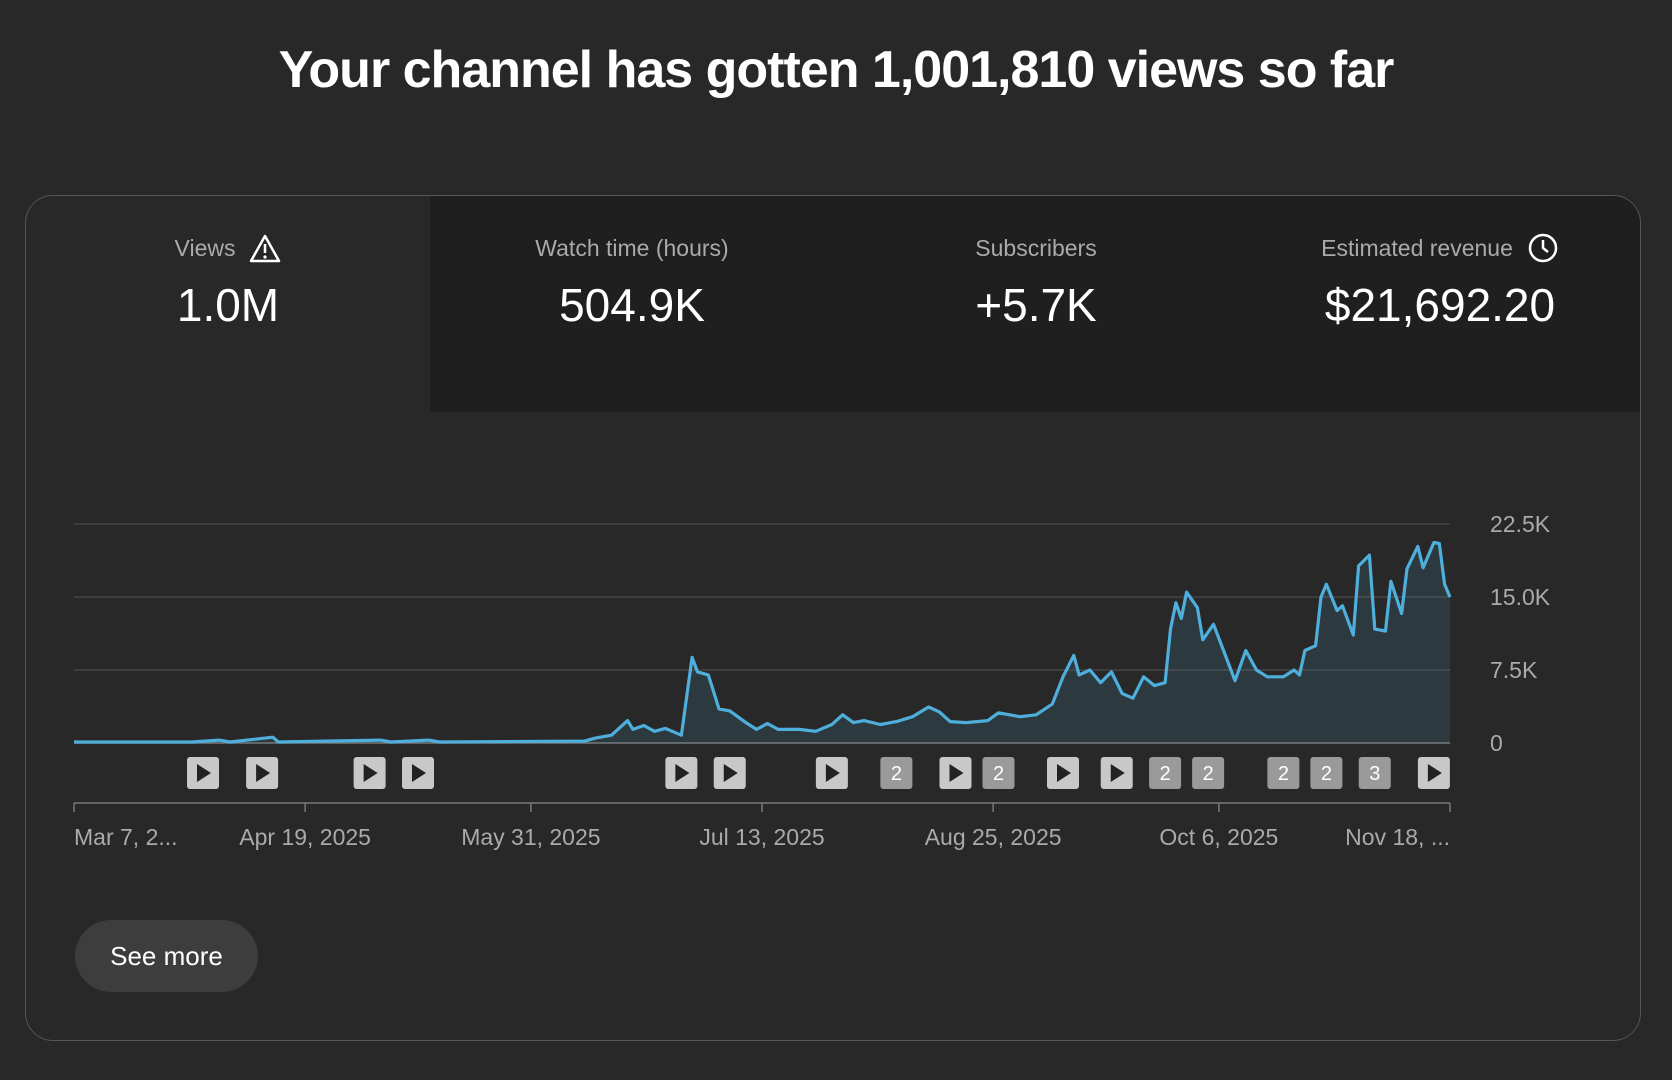 The image size is (1672, 1080). What do you see at coordinates (530, 837) in the screenshot?
I see `x-tick-label: May 31, 2025` at bounding box center [530, 837].